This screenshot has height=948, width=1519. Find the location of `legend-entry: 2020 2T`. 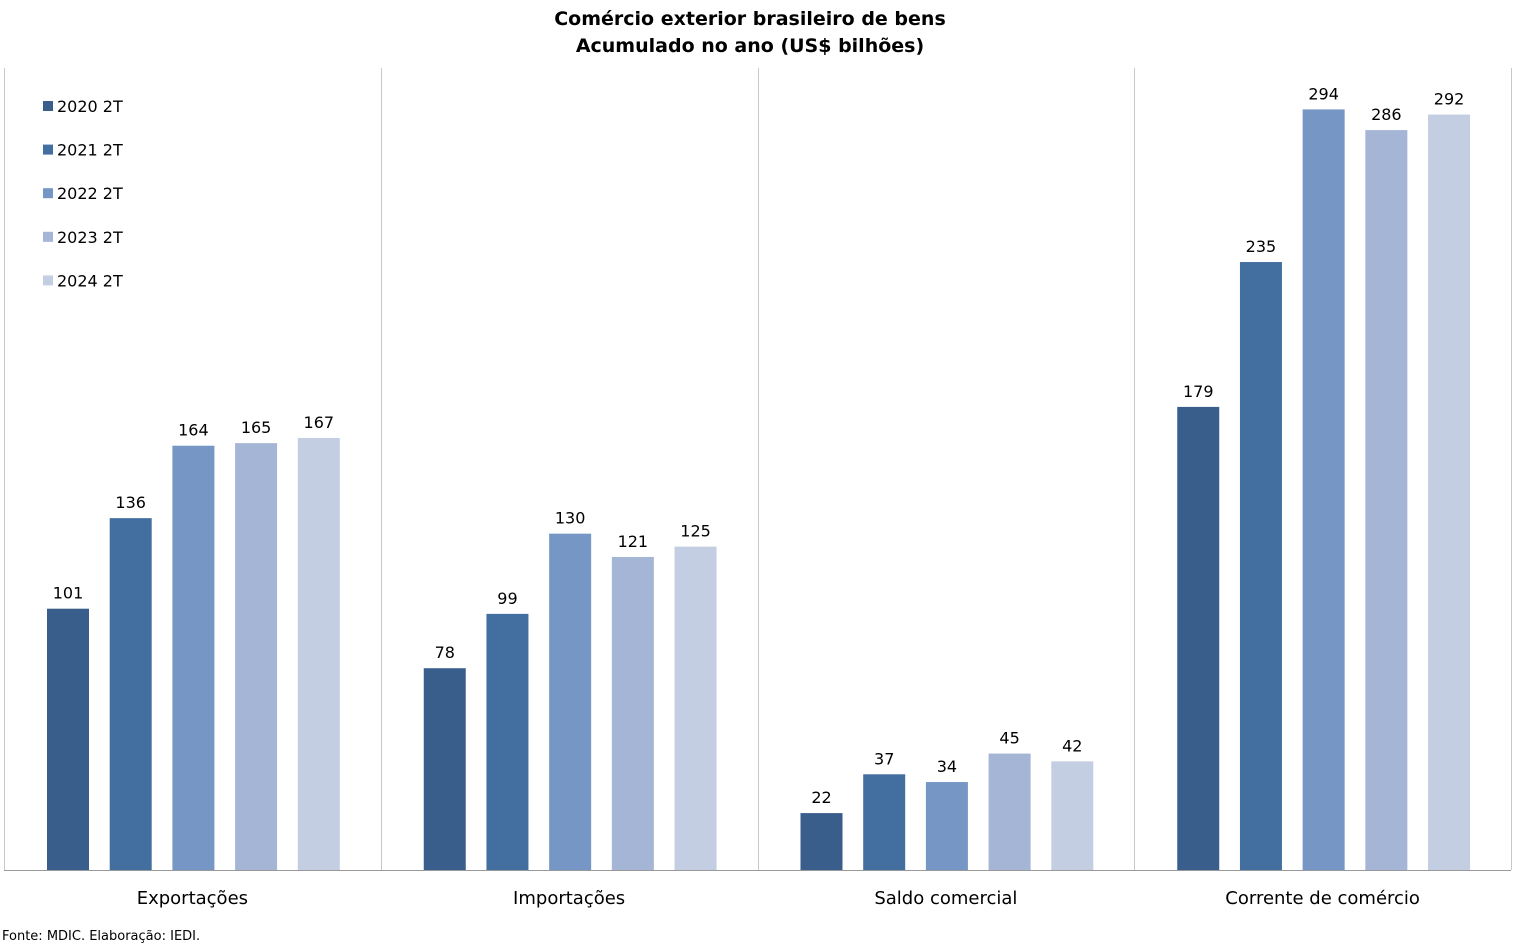

legend-entry: 2020 2T is located at coordinates (90, 106).